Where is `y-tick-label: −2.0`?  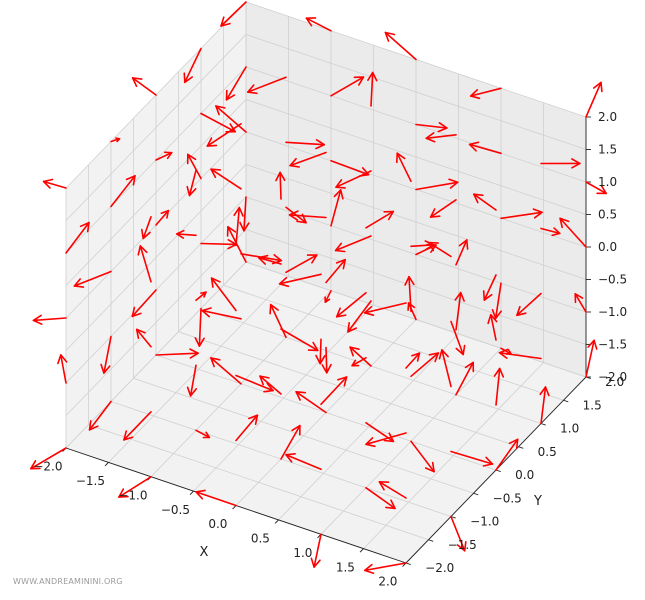
y-tick-label: −2.0 is located at coordinates (439, 568).